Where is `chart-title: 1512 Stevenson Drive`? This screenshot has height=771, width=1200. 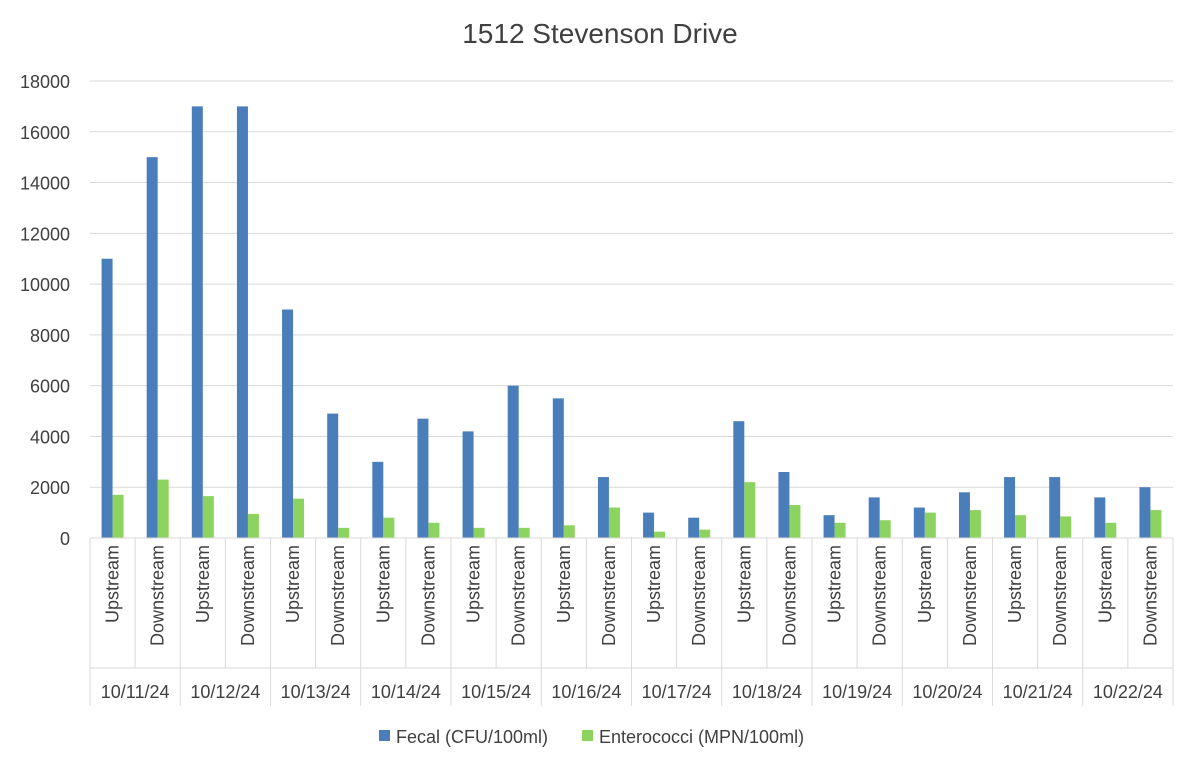 chart-title: 1512 Stevenson Drive is located at coordinates (600, 33).